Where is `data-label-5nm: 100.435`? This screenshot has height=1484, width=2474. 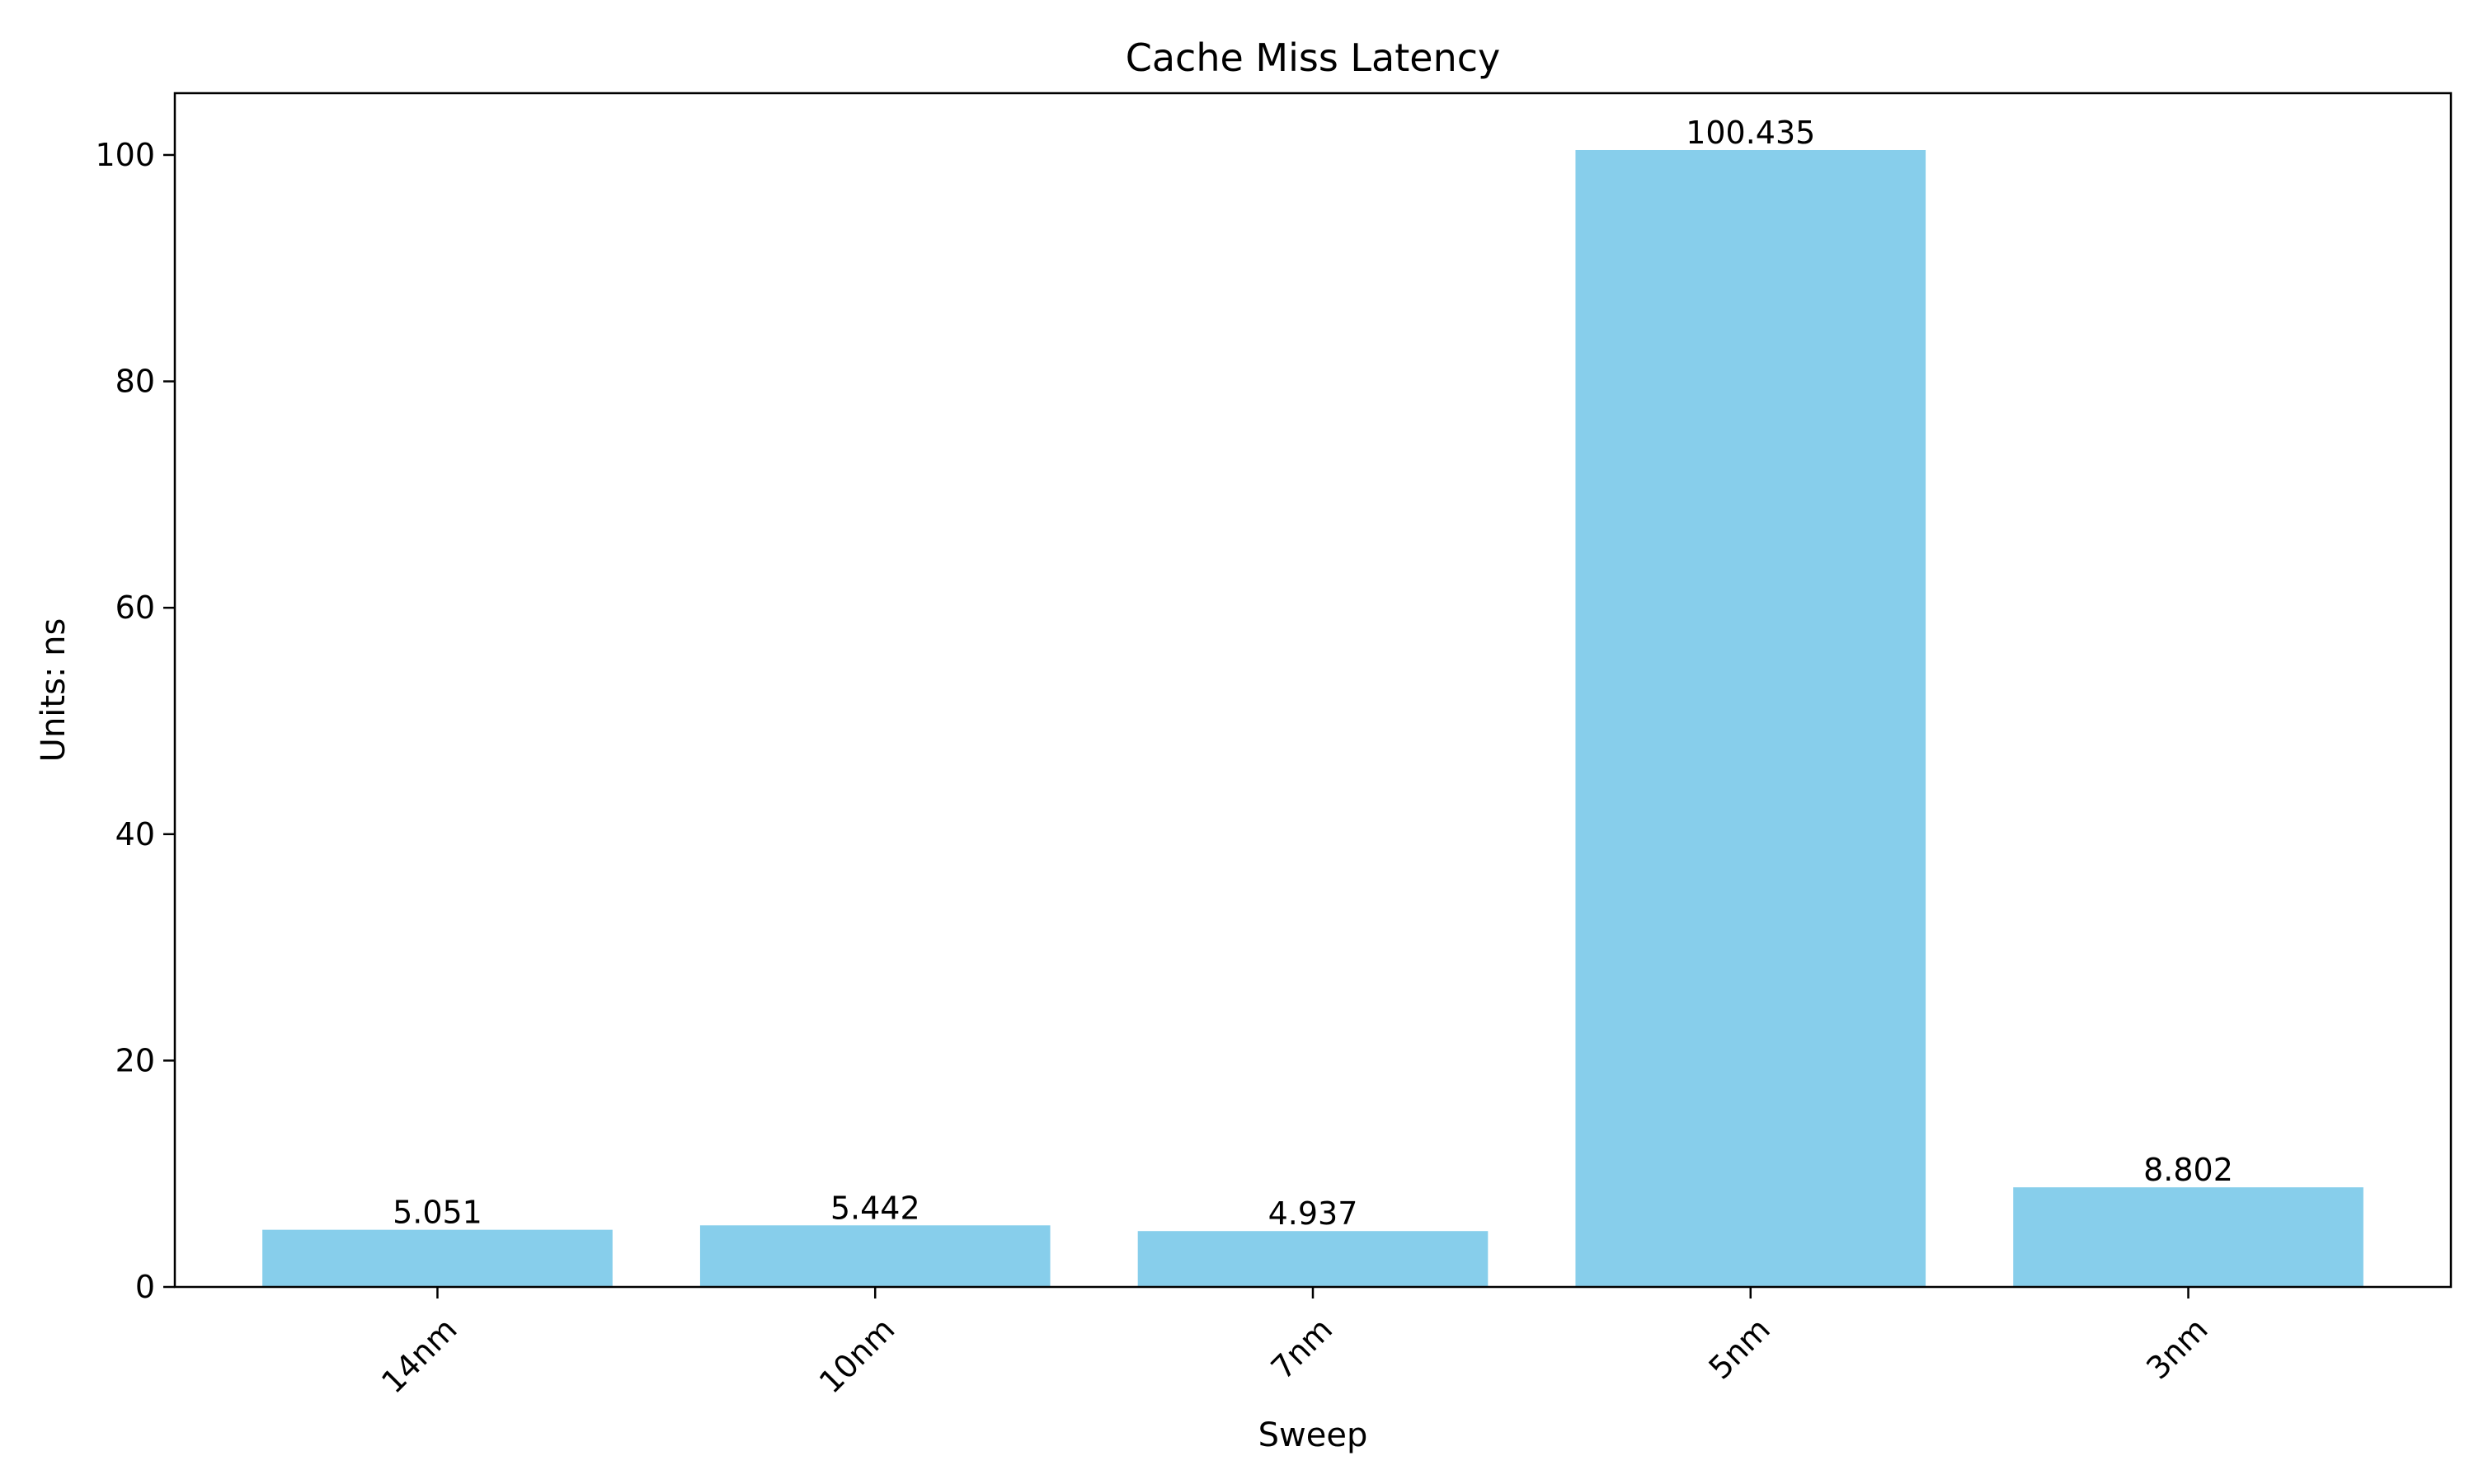 data-label-5nm: 100.435 is located at coordinates (1750, 133).